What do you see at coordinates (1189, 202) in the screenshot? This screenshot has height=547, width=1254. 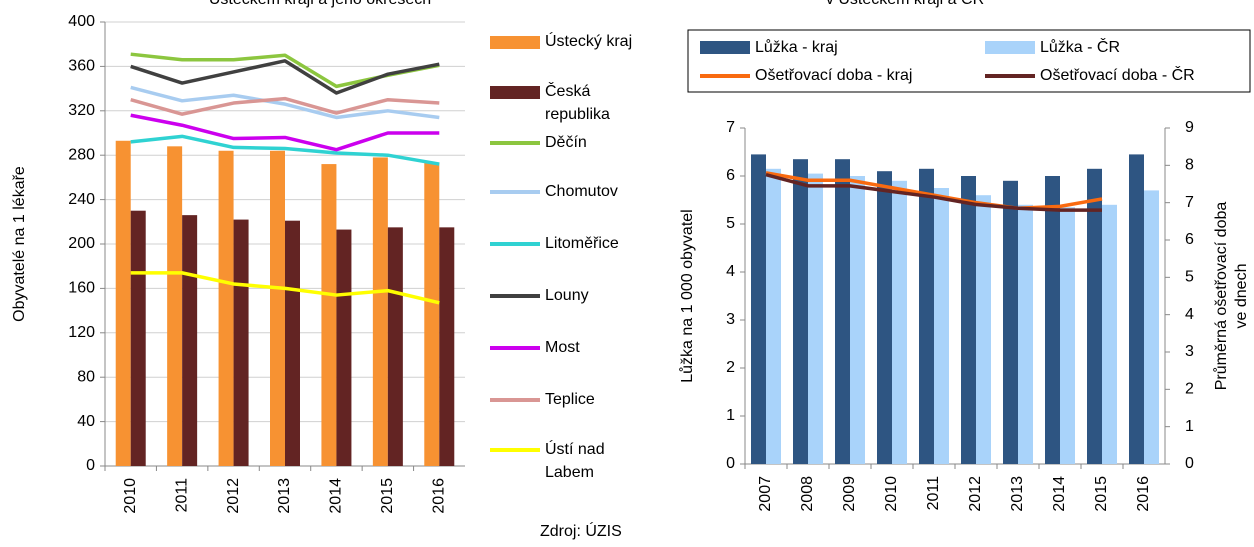 I see `y2-tick-label: 7` at bounding box center [1189, 202].